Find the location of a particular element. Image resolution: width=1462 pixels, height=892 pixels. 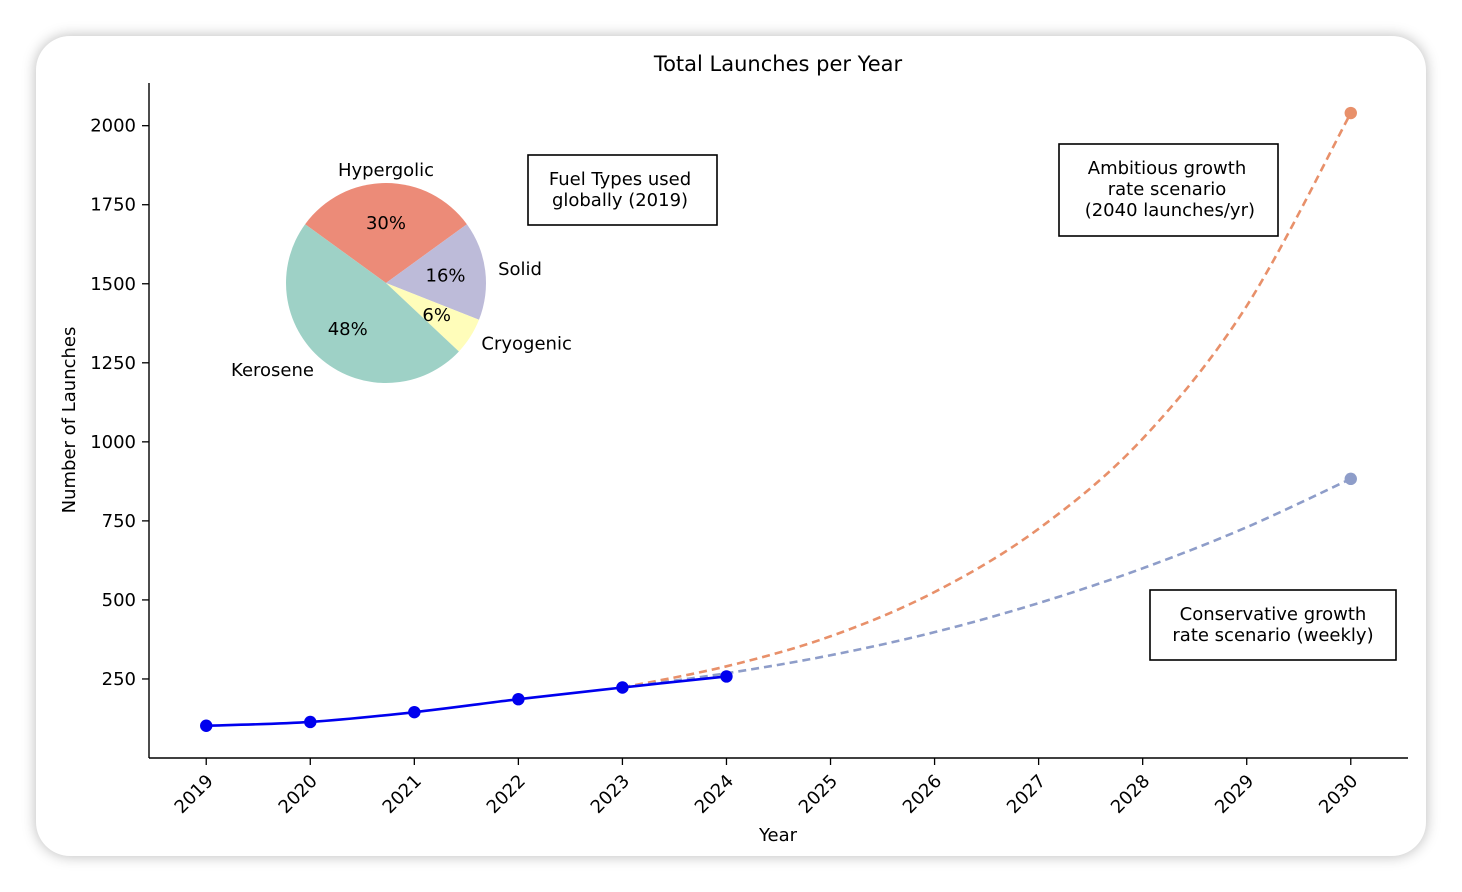

x-tick-label: 2029 is located at coordinates (1234, 794).